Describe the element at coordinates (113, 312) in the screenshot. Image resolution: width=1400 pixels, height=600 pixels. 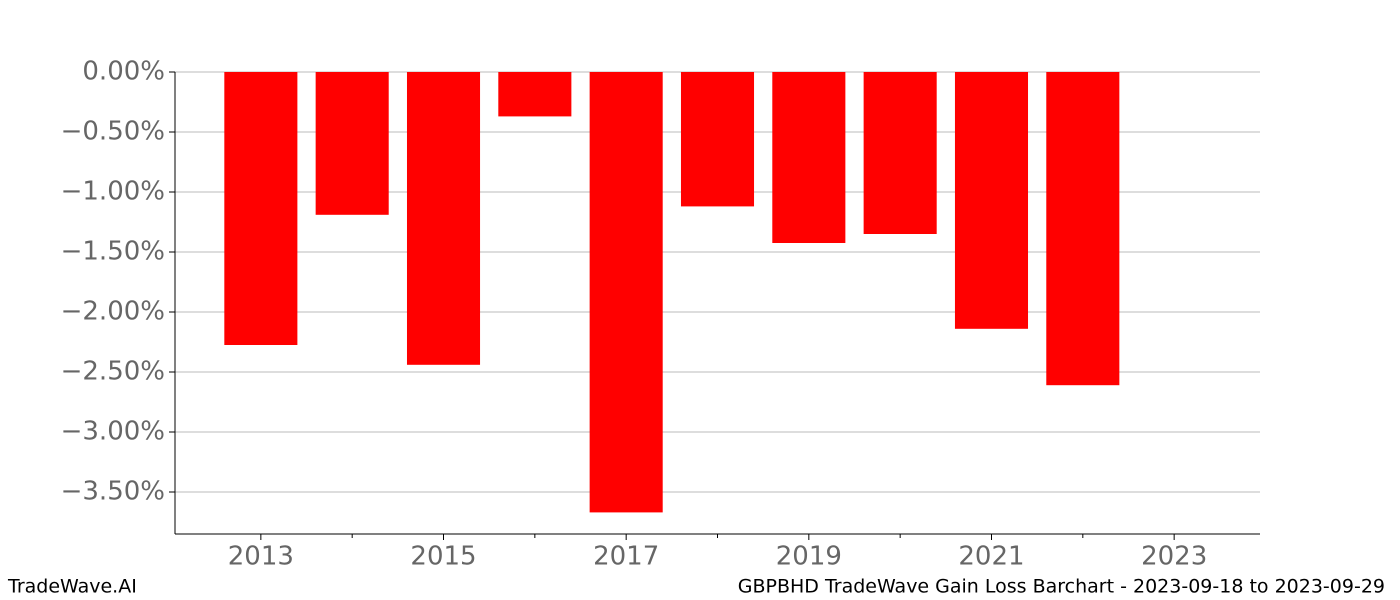
I see `y-tick-label: −2.00%` at that location.